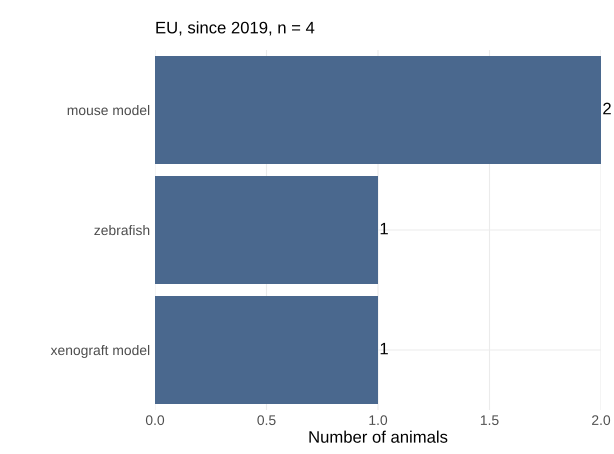  I want to click on y-tick-label: xenograft model, so click(100, 351).